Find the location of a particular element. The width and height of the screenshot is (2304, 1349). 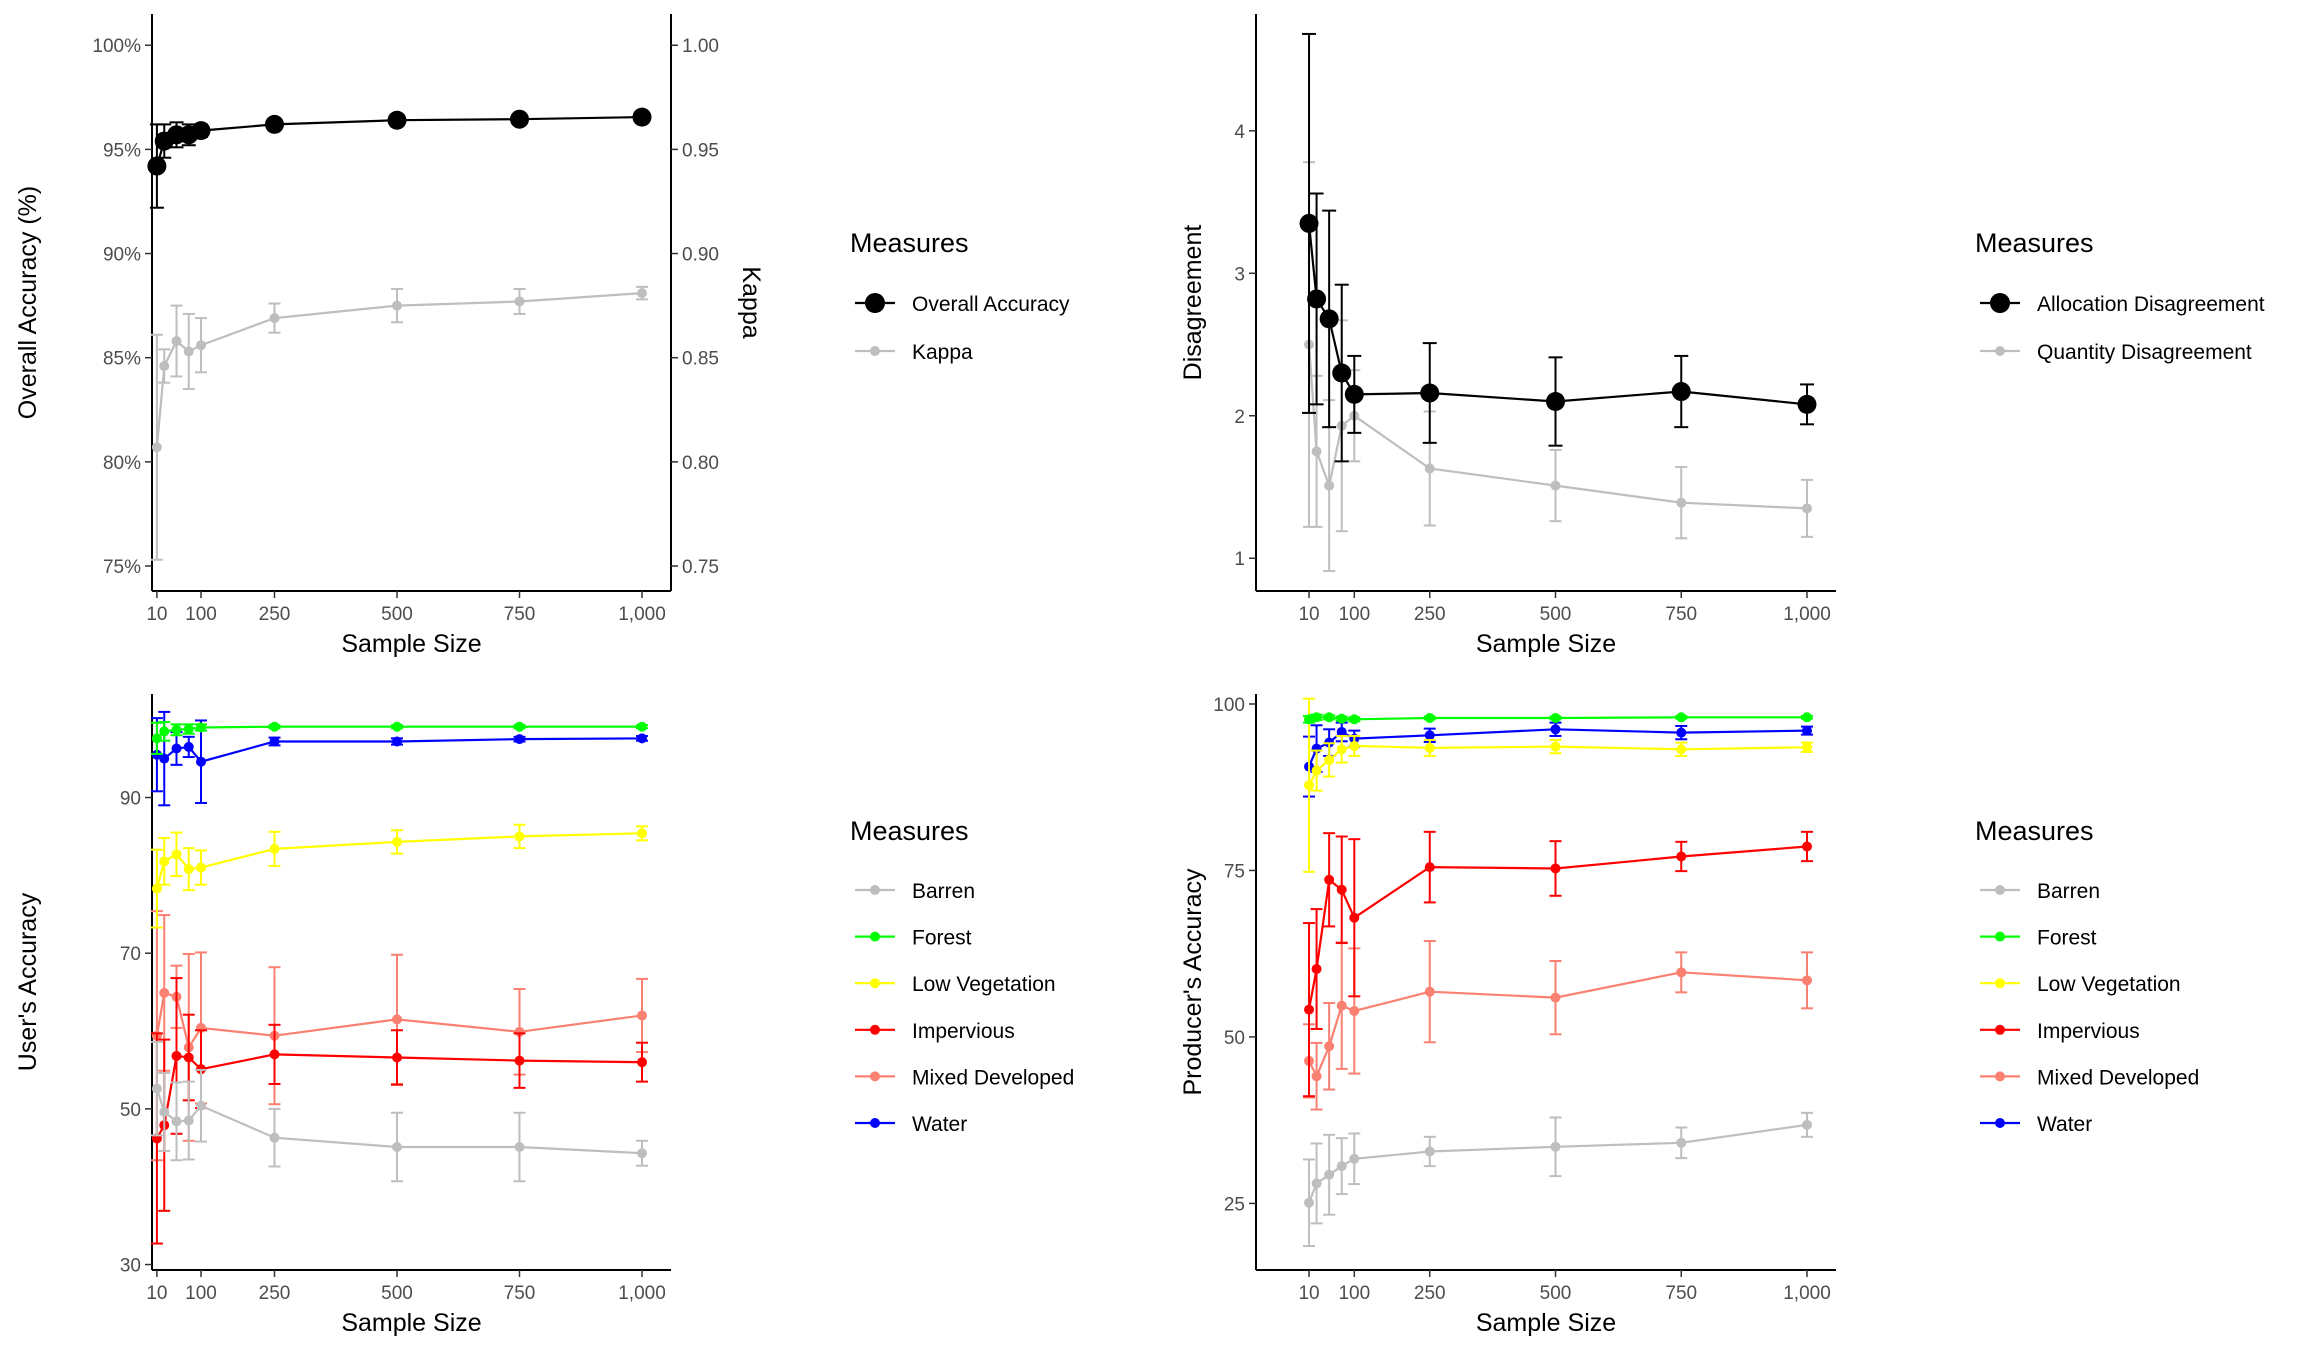

y-tick-label: 75 is located at coordinates (1234, 871).